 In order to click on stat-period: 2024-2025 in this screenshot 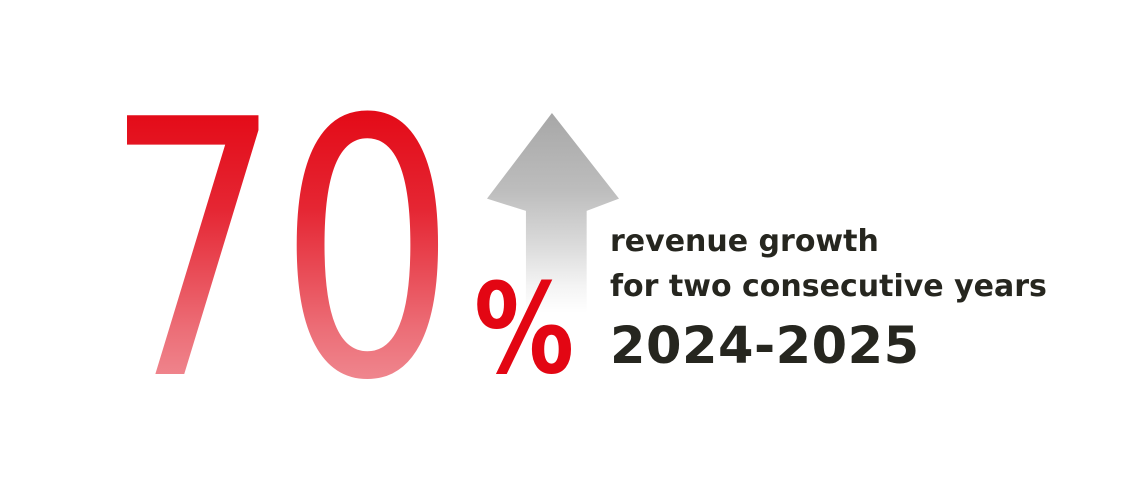, I will do `click(765, 346)`.